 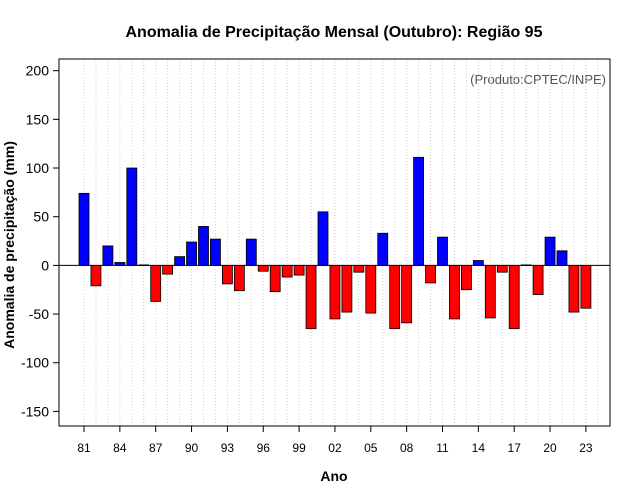 I want to click on x-tick-label: 23, so click(x=586, y=448).